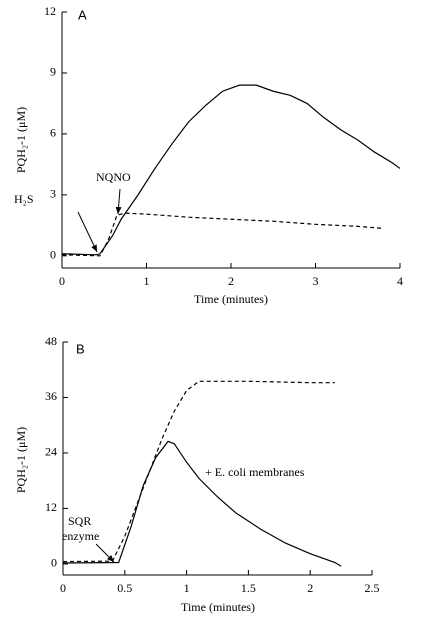 The width and height of the screenshot is (421, 632). What do you see at coordinates (255, 472) in the screenshot?
I see `annotation: + E. coli membranes` at bounding box center [255, 472].